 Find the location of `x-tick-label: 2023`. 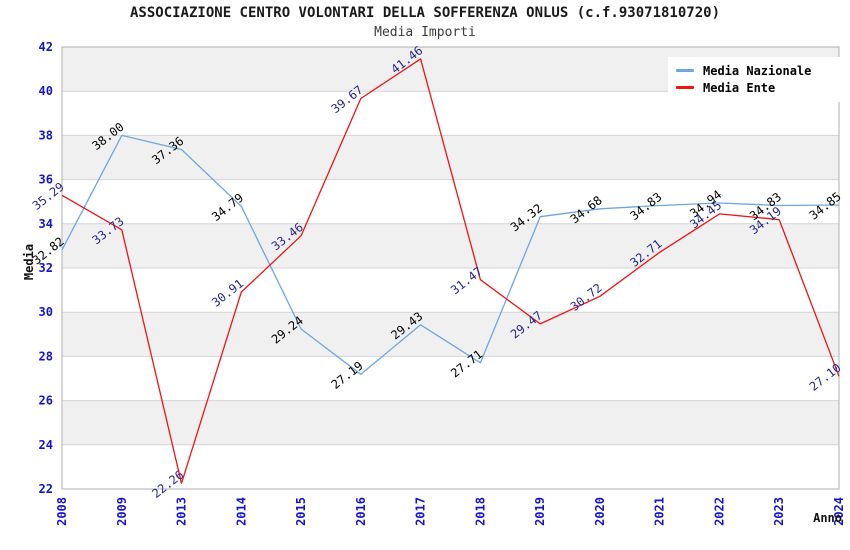

x-tick-label: 2023 is located at coordinates (779, 511).